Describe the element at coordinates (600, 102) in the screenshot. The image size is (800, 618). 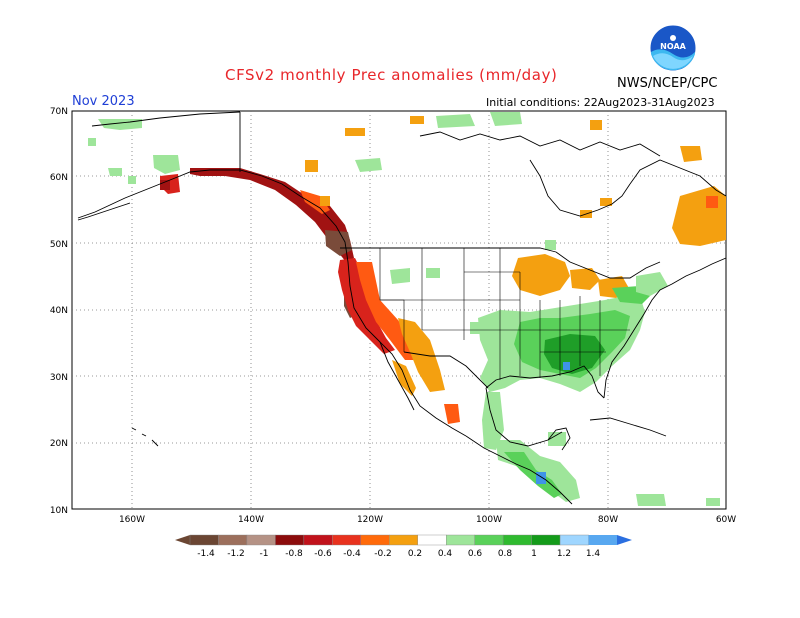
I see `initial-conditions: Initial conditions: 22Aug2023-31Aug2023` at that location.